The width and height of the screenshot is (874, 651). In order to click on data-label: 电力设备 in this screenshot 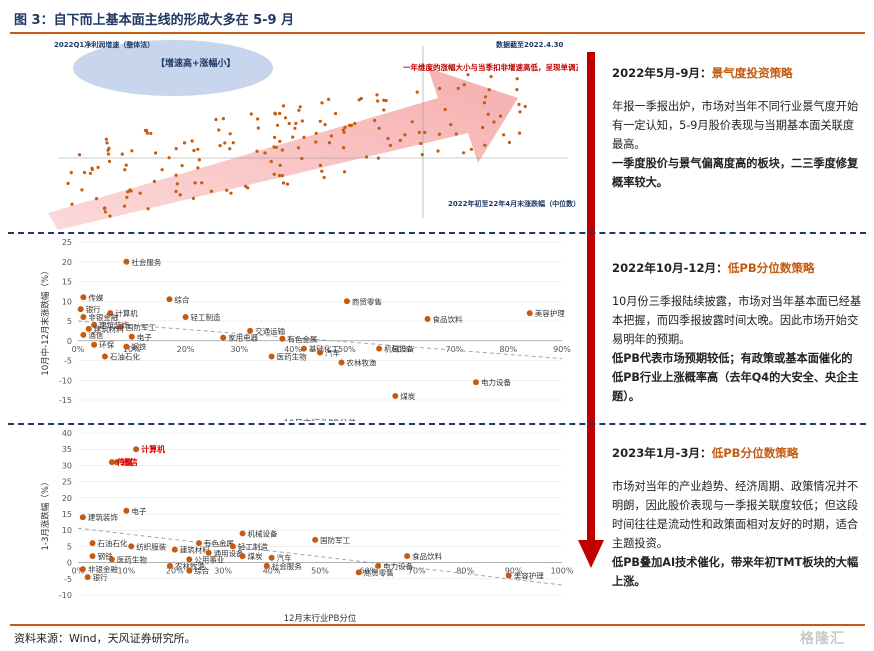, I will do `click(398, 566)`.